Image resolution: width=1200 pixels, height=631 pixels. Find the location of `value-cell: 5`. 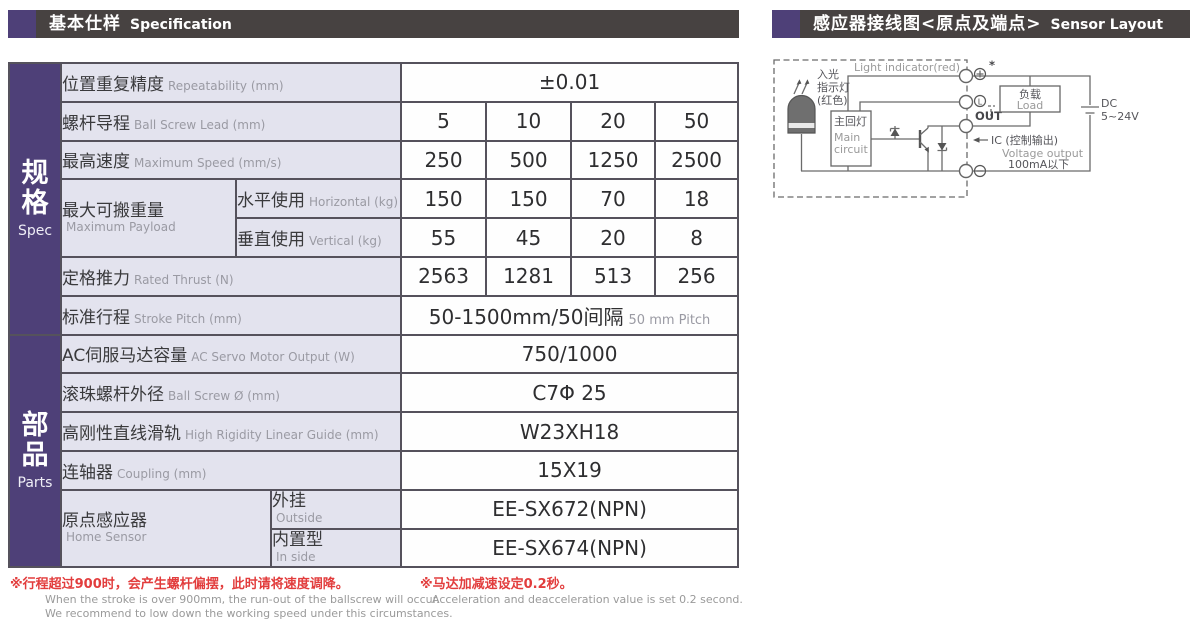

value-cell: 5 is located at coordinates (444, 121).